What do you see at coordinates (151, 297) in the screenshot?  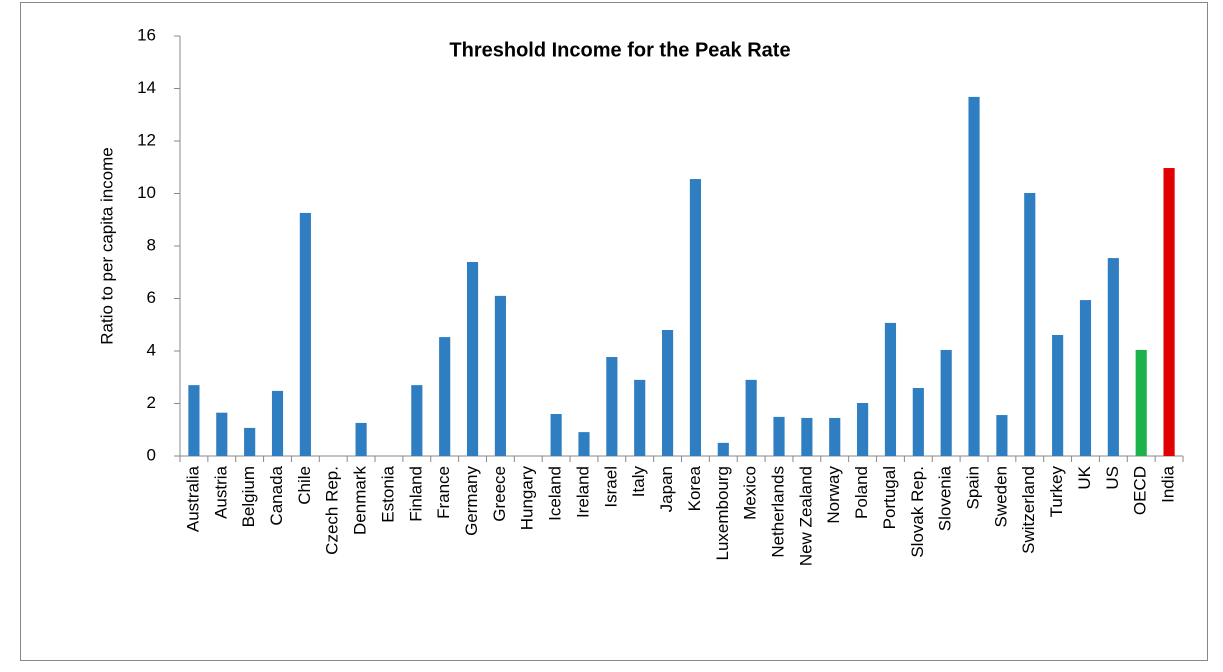 I see `y-tick-label: 6` at bounding box center [151, 297].